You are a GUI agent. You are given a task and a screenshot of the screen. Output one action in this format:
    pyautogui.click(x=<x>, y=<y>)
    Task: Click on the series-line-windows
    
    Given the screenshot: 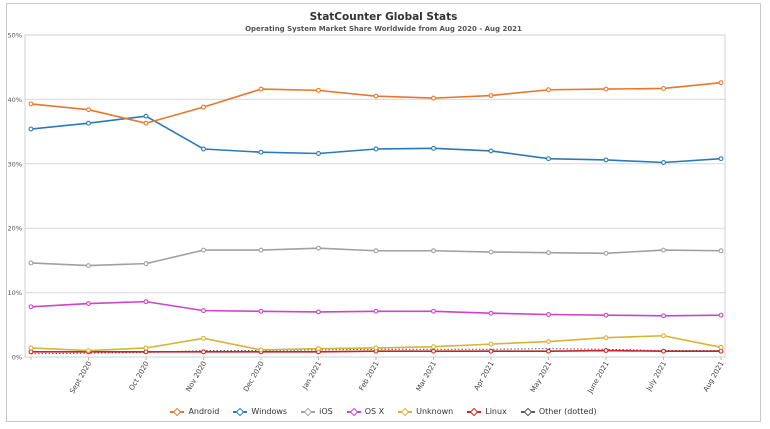 What is the action you would take?
    pyautogui.click(x=376, y=139)
    